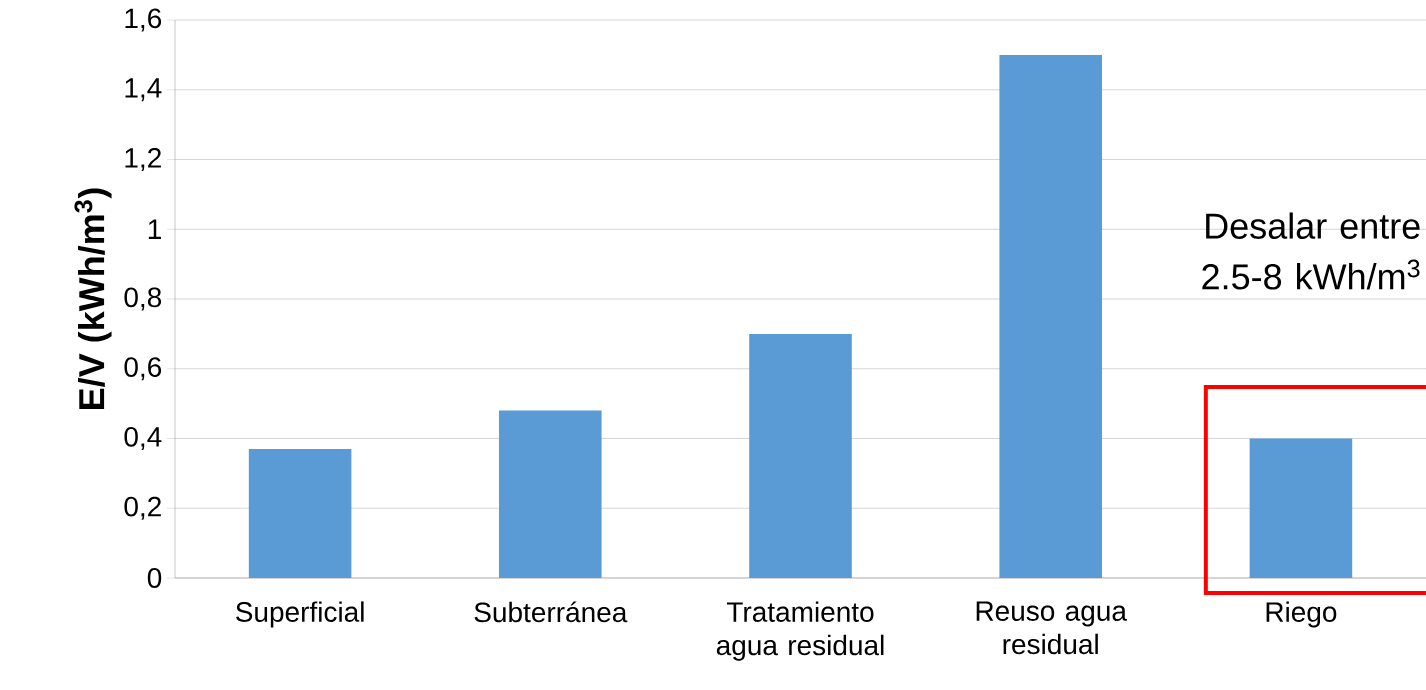 This screenshot has height=690, width=1426. What do you see at coordinates (551, 612) in the screenshot?
I see `x-tick-label: Subterránea` at bounding box center [551, 612].